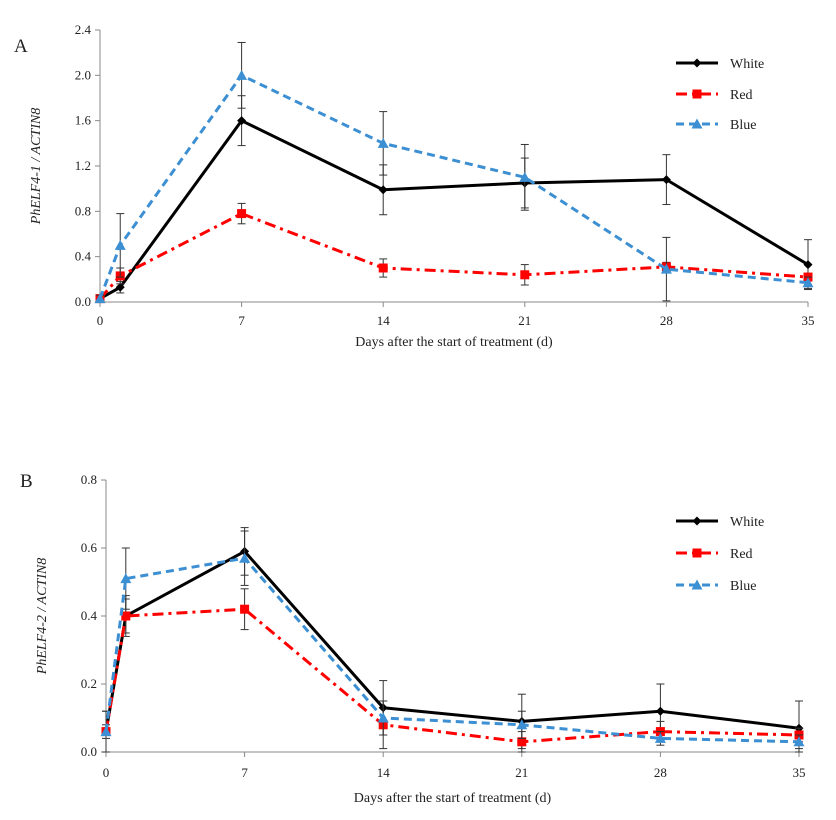  What do you see at coordinates (89, 547) in the screenshot?
I see `y-tick-label: 0.6` at bounding box center [89, 547].